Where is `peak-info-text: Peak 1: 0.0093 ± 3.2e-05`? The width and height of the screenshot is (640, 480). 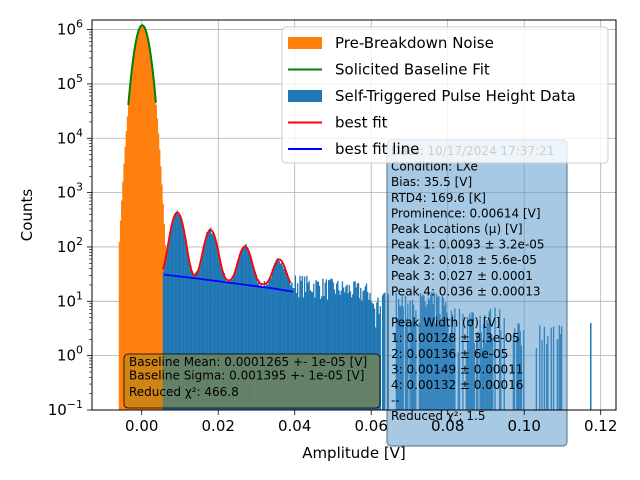 peak-info-text: Peak 1: 0.0093 ± 3.2e-05 is located at coordinates (468, 245).